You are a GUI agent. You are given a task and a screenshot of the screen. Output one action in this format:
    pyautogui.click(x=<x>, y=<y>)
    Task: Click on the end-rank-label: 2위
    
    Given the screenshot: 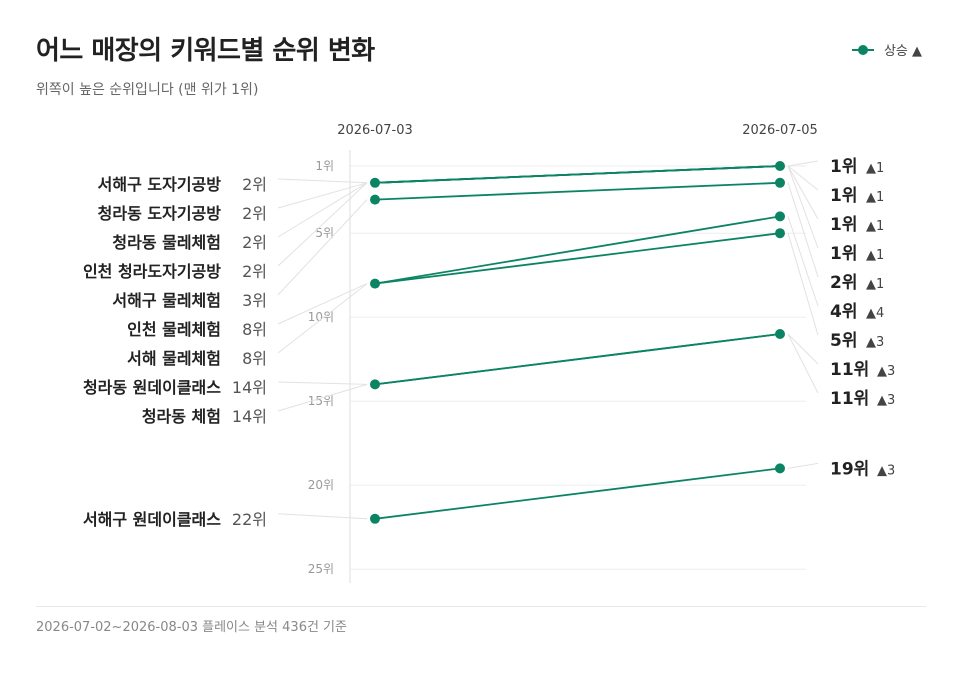 What is the action you would take?
    pyautogui.click(x=843, y=283)
    